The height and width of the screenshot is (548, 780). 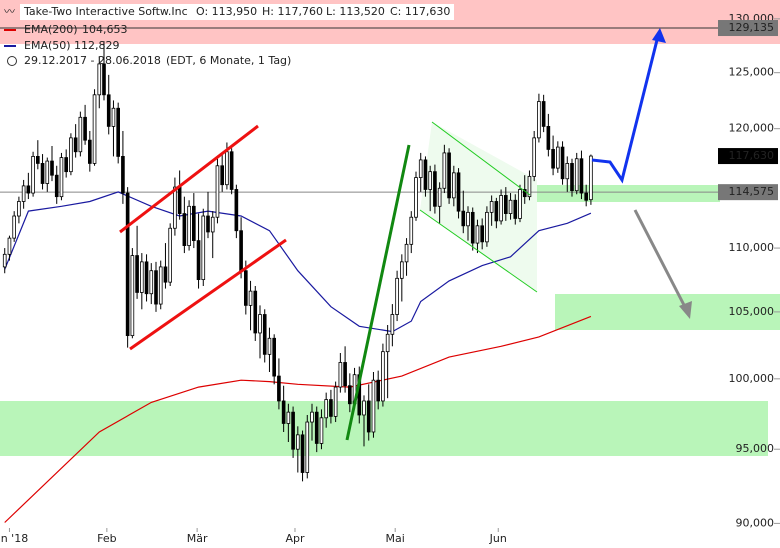 I want to click on target-zone, so click(x=667, y=312).